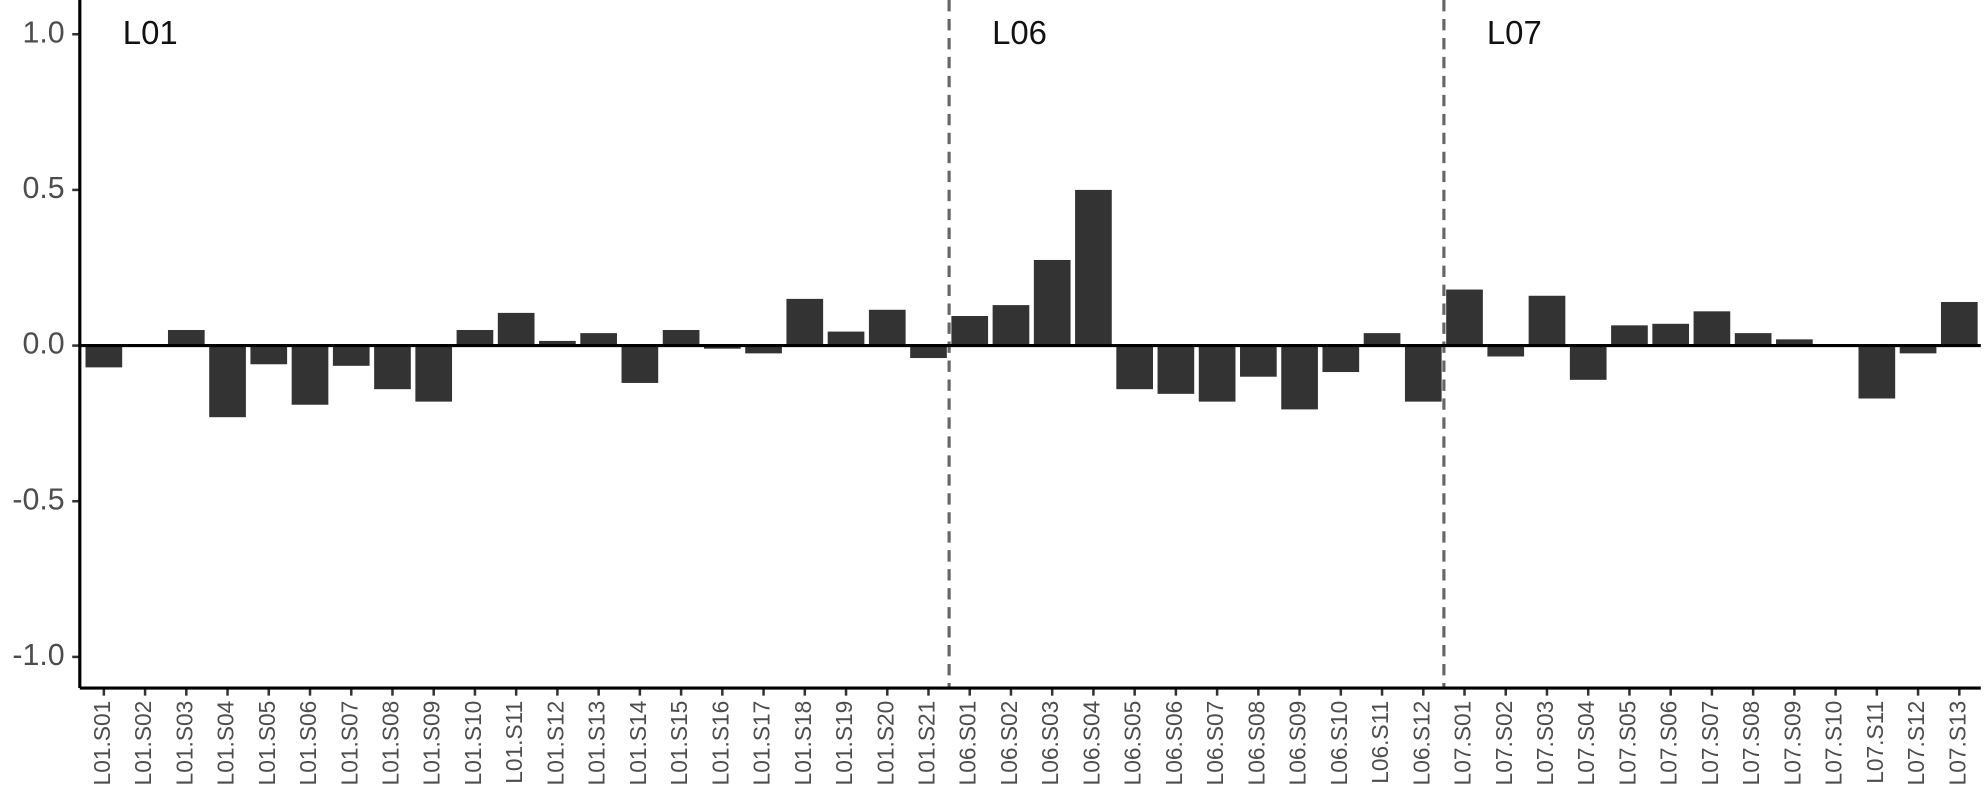  What do you see at coordinates (1957, 743) in the screenshot?
I see `x-tick-label: L07.S13` at bounding box center [1957, 743].